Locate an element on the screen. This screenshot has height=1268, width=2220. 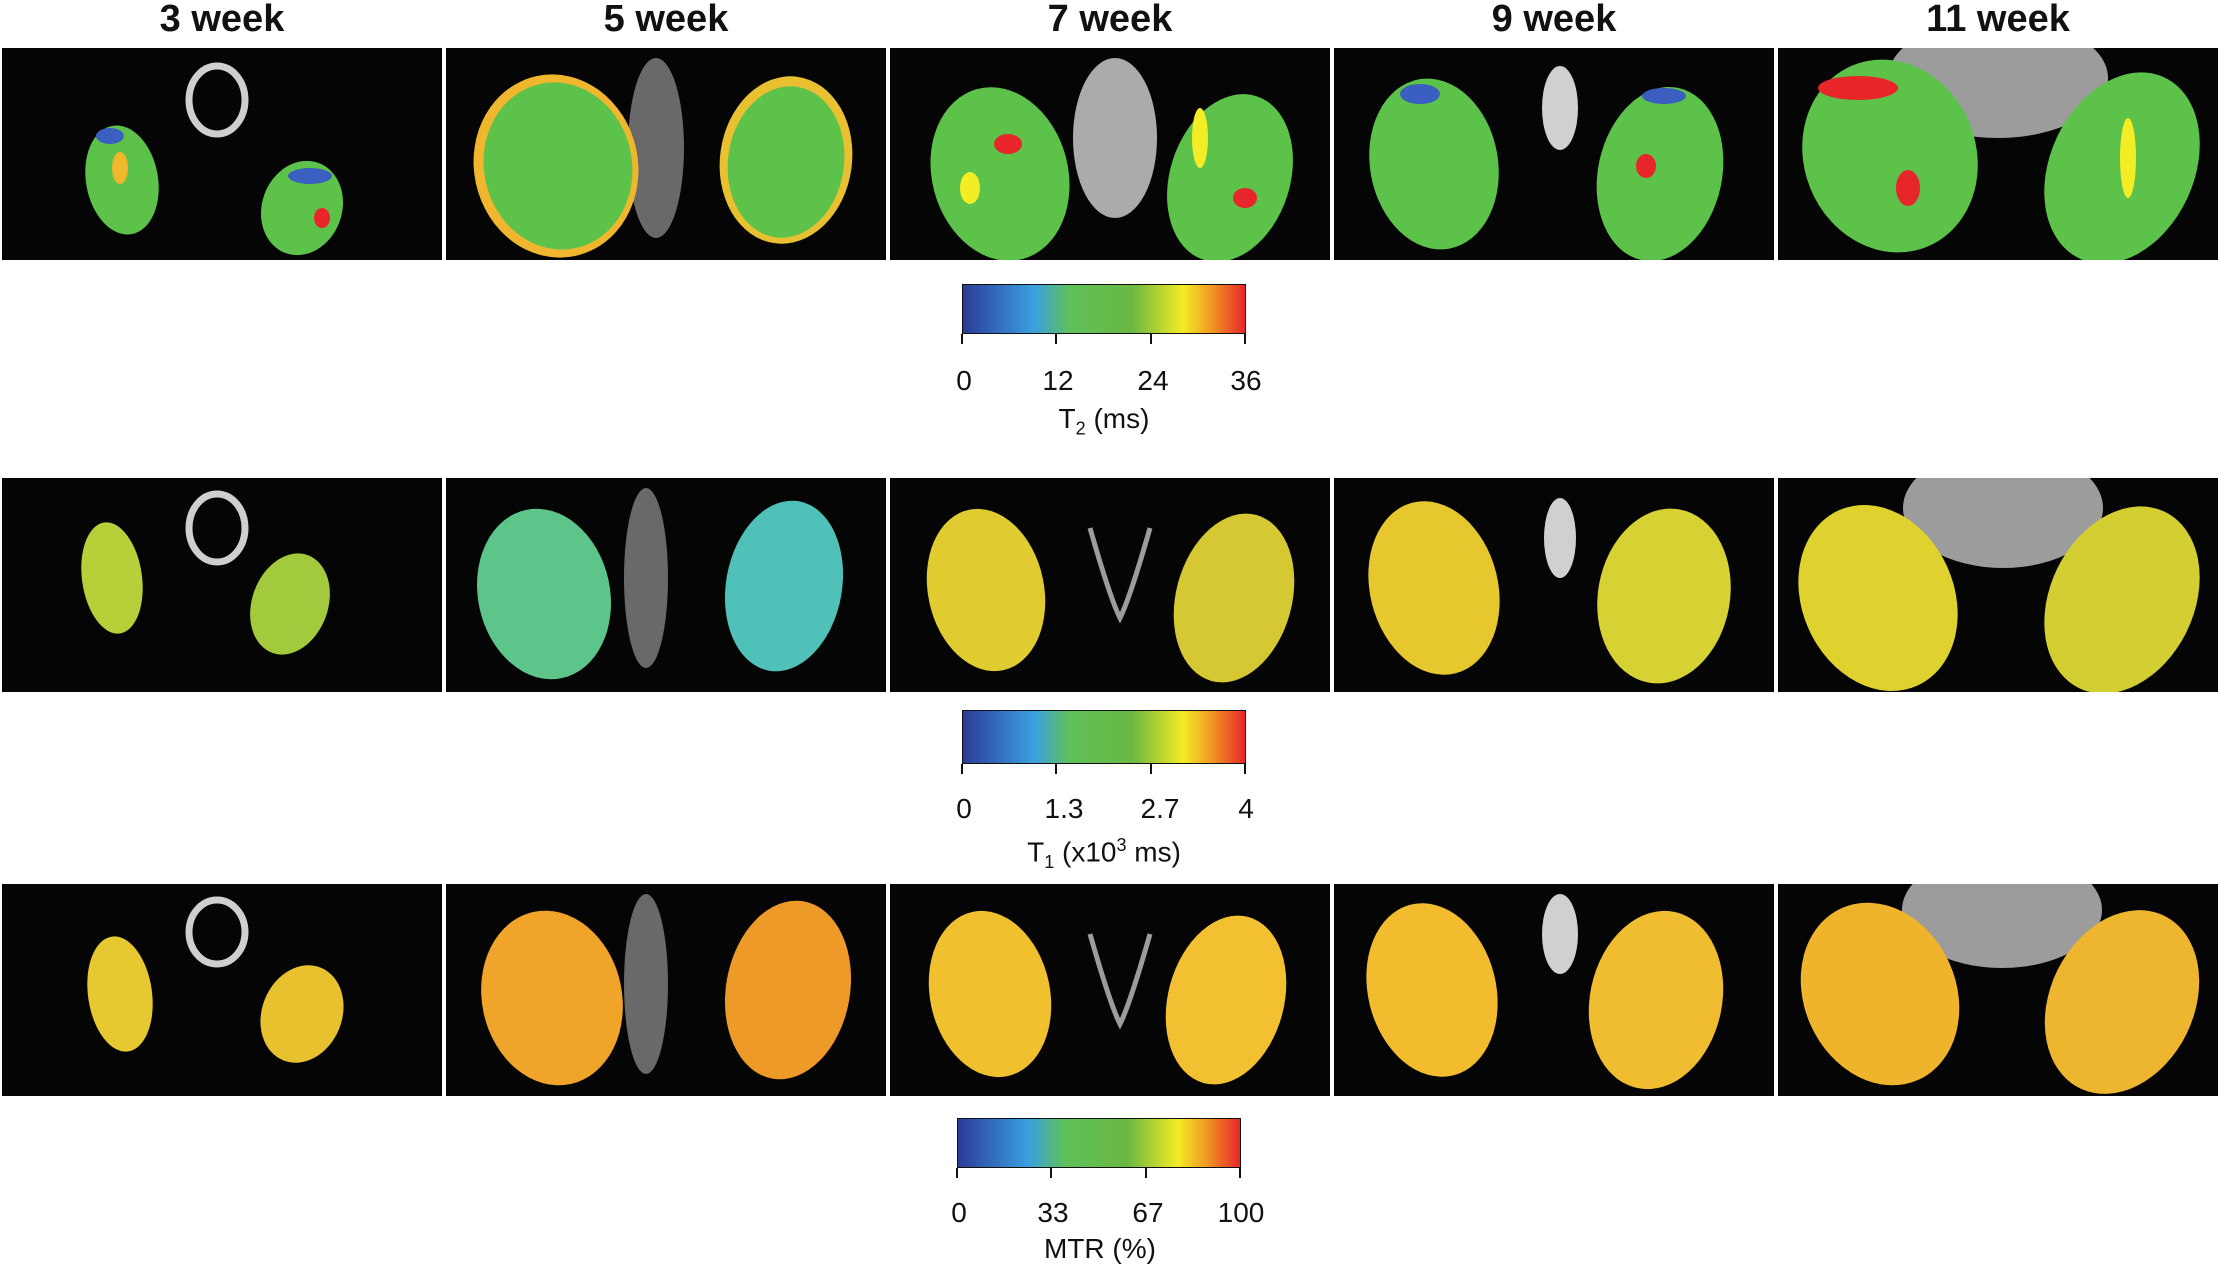
t1-tick-0: 0 is located at coordinates (964, 808).